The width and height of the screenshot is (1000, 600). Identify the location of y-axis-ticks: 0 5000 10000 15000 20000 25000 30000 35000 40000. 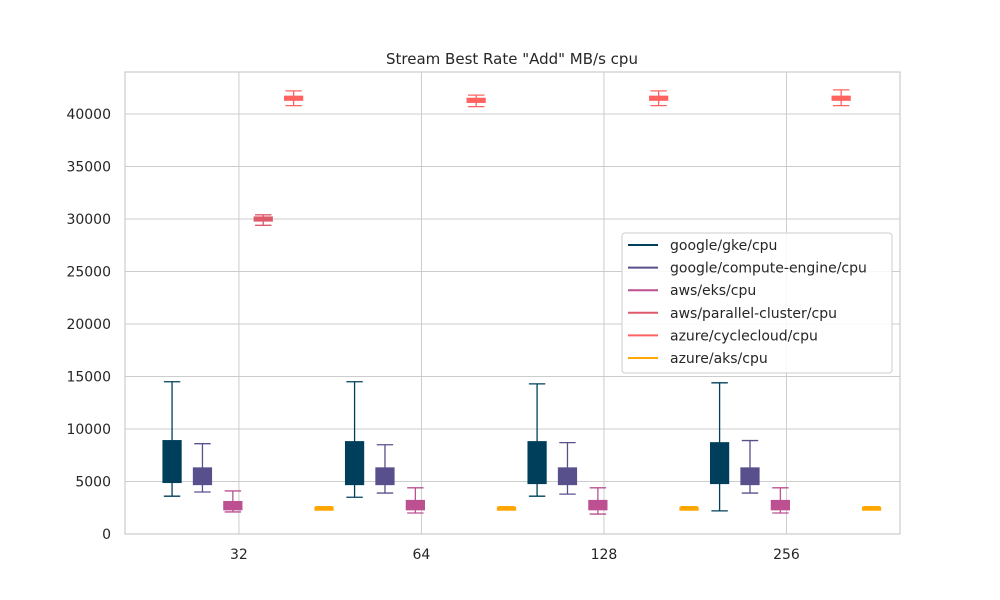
(88, 325).